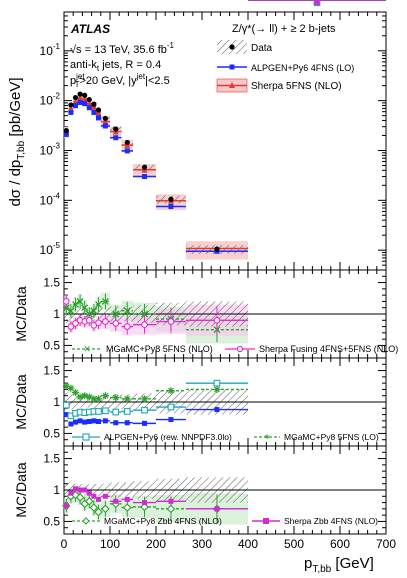 This screenshot has height=578, width=407. What do you see at coordinates (386, 544) in the screenshot?
I see `x-tick-label: 700` at bounding box center [386, 544].